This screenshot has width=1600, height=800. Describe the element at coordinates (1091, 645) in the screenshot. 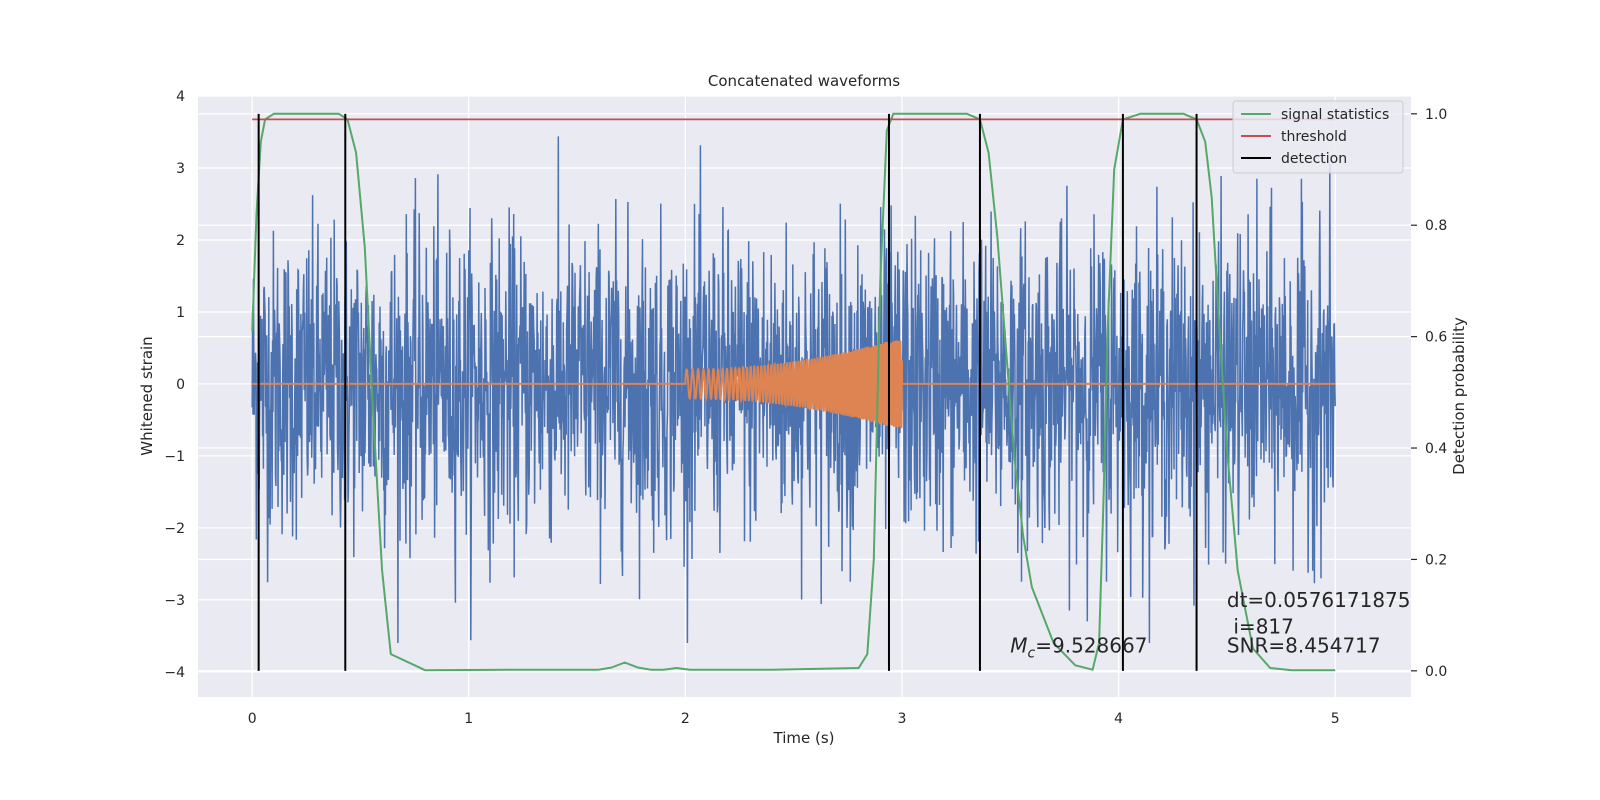

I see `annotation-value: =9.528667` at that location.